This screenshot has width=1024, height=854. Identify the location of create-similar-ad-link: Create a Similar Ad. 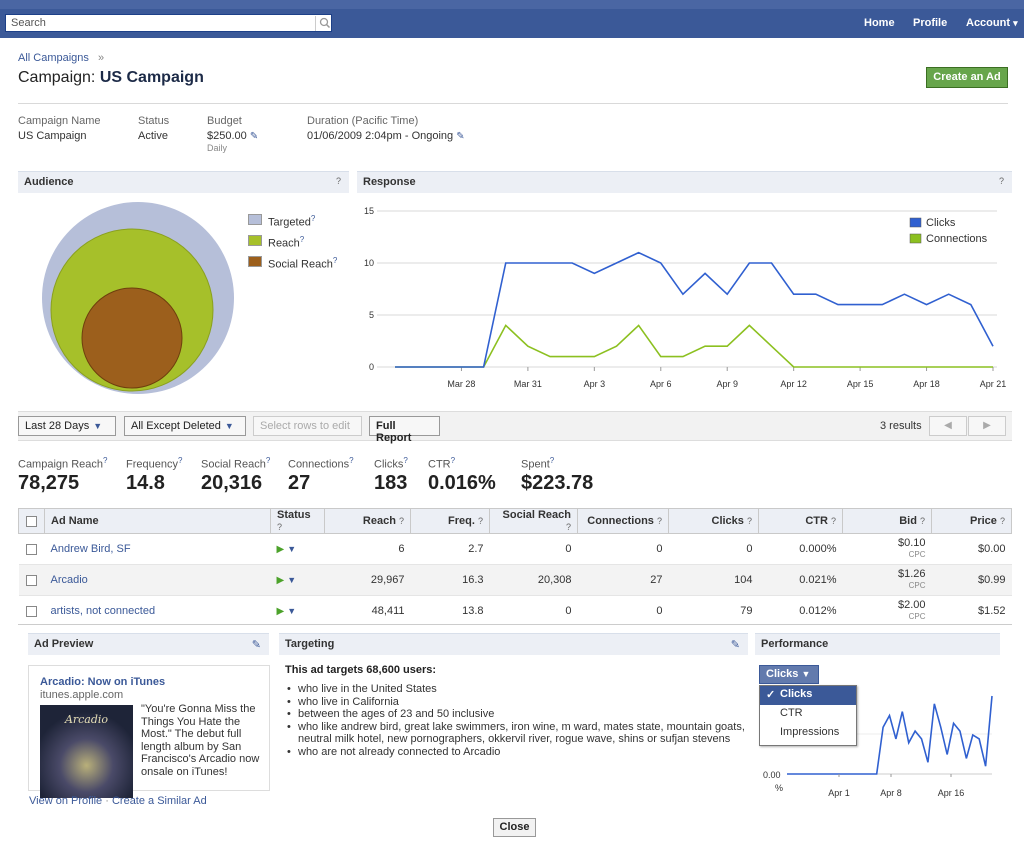
(159, 801).